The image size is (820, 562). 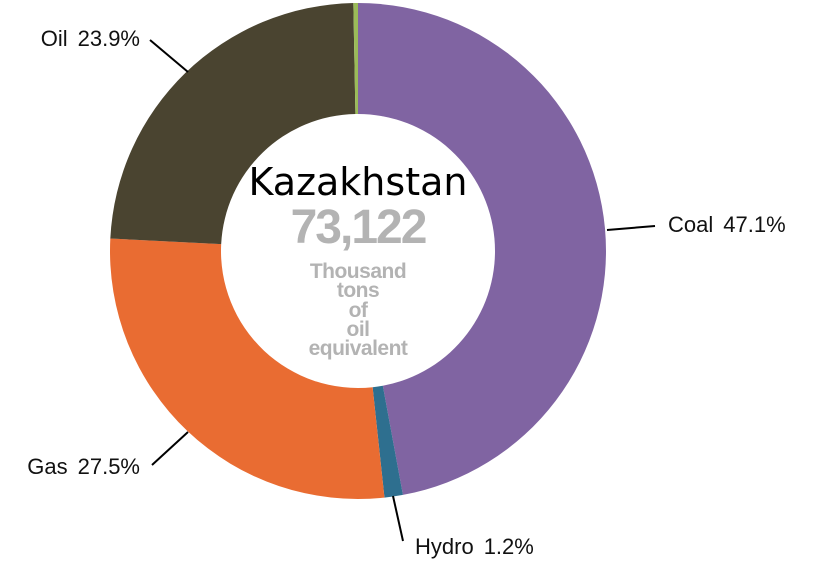 I want to click on segment-name: Gas, so click(x=47, y=466).